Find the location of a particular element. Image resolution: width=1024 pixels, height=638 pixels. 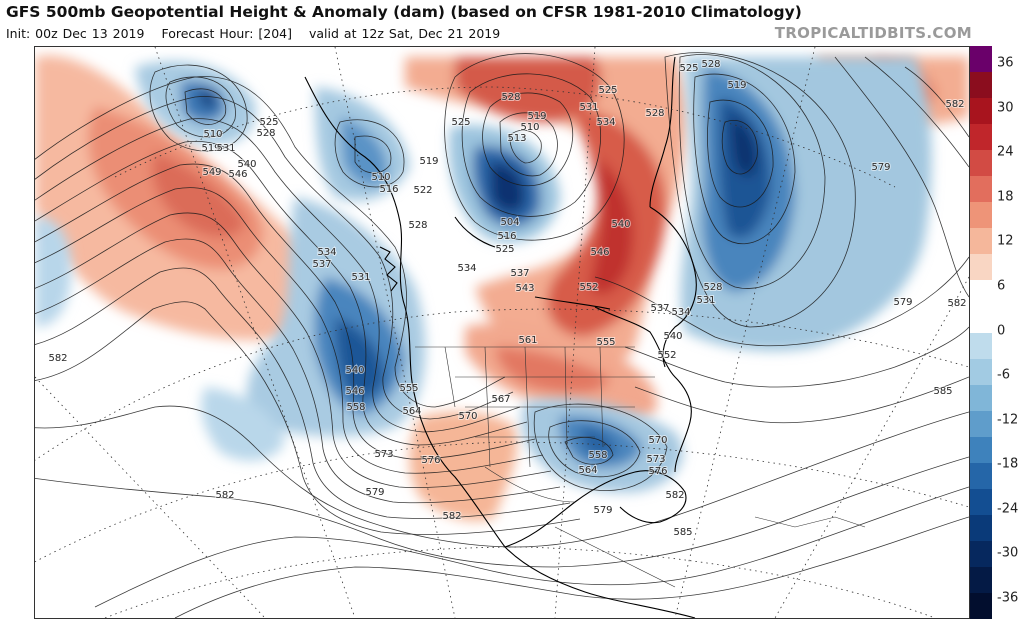

contour-label-halo: 576 is located at coordinates (430, 460).